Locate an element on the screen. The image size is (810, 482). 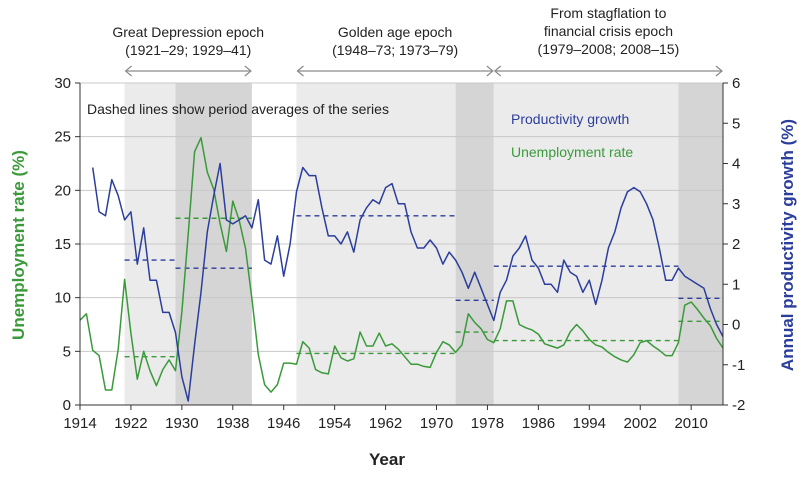
legend-productivity: Productivity growth is located at coordinates (570, 119).